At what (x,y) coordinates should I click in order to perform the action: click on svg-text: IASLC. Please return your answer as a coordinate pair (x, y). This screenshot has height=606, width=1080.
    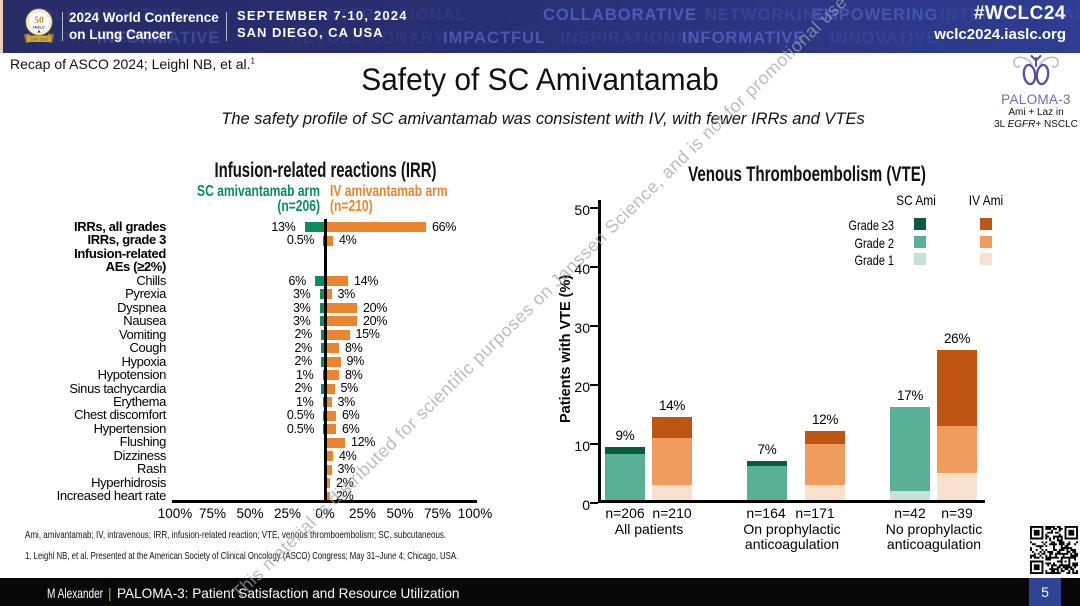
    Looking at the image, I should click on (39, 27).